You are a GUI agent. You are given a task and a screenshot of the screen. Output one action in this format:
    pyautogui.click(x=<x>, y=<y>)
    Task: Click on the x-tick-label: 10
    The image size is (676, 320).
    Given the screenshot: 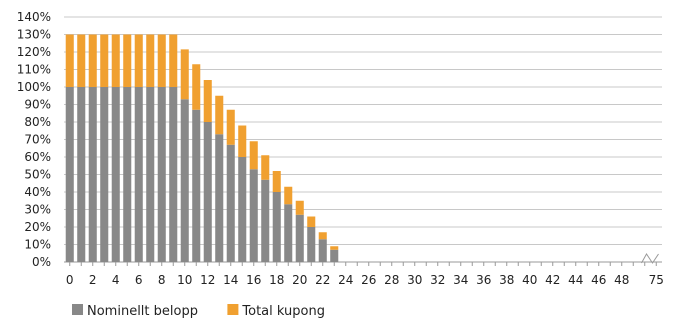 What is the action you would take?
    pyautogui.click(x=184, y=280)
    